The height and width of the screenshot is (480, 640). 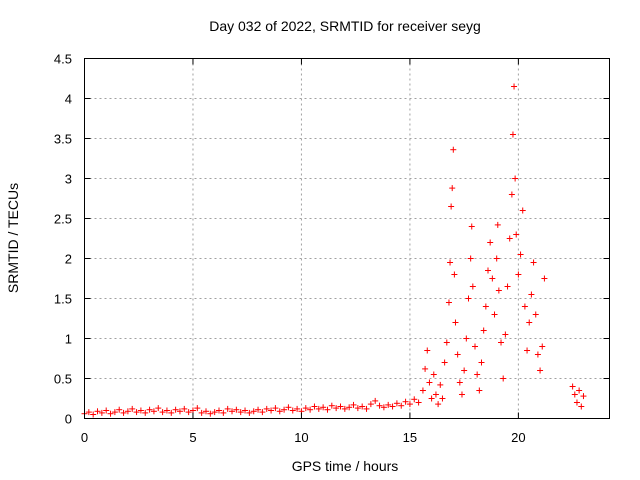 I want to click on y-tick-labels: 0 0.5 1 1.5 2 2.5 3 3.5 4 4.5, so click(x=63, y=239).